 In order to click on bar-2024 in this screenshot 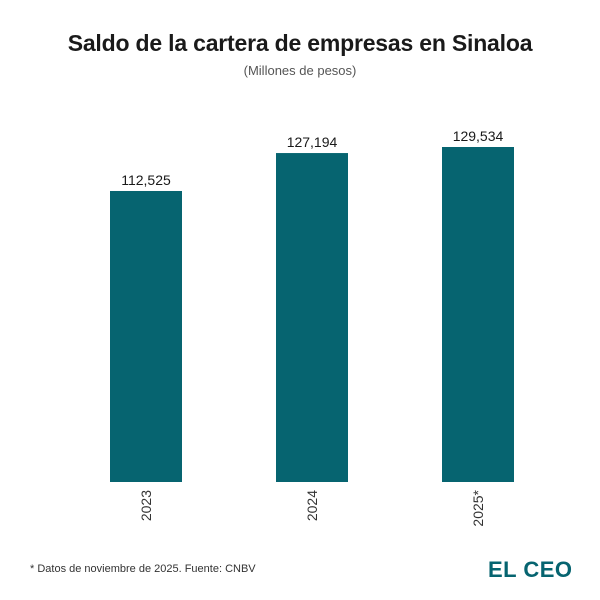, I will do `click(312, 317)`.